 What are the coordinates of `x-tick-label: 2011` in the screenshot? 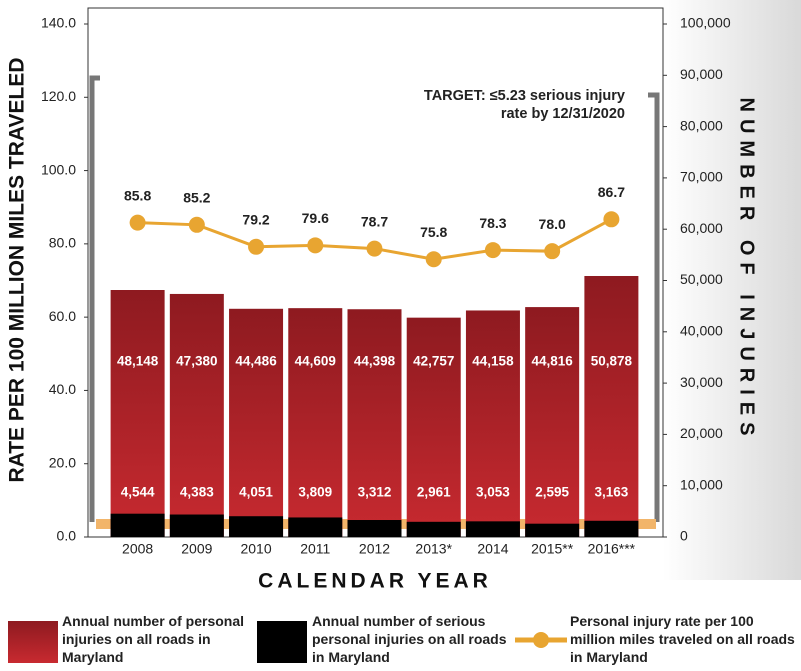 It's located at (315, 549).